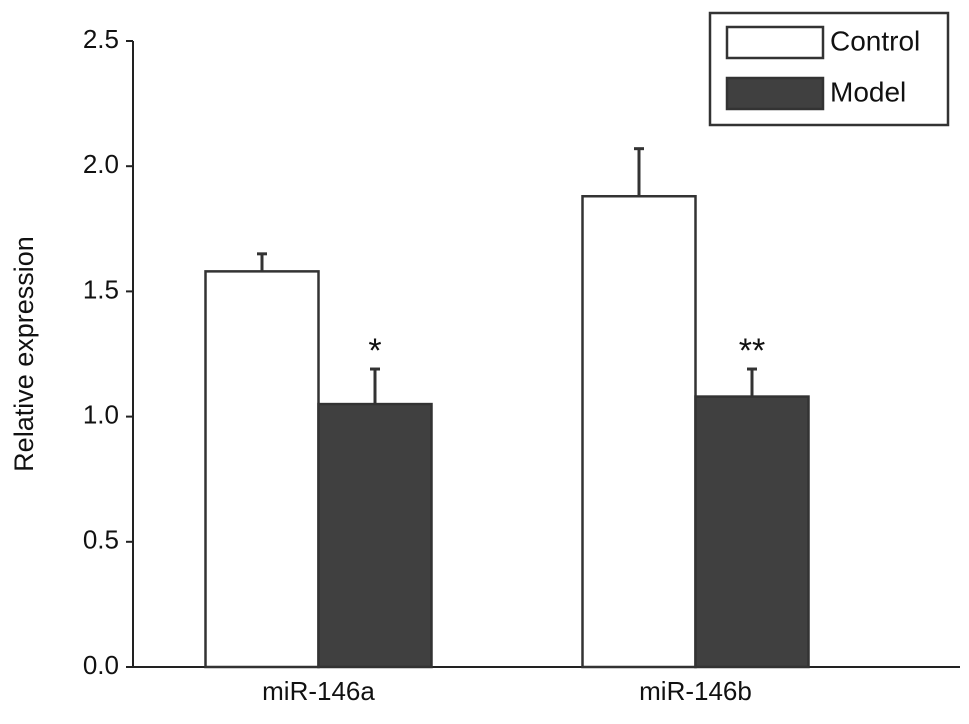  What do you see at coordinates (101, 39) in the screenshot?
I see `y-tick-label: 2.5` at bounding box center [101, 39].